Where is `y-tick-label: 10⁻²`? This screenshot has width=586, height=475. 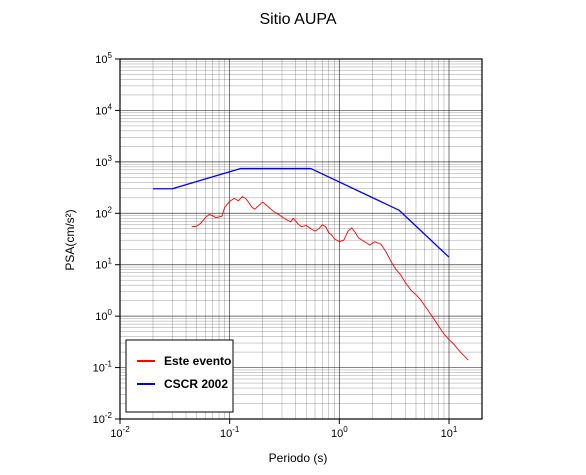
y-tick-label: 10⁻² is located at coordinates (103, 418).